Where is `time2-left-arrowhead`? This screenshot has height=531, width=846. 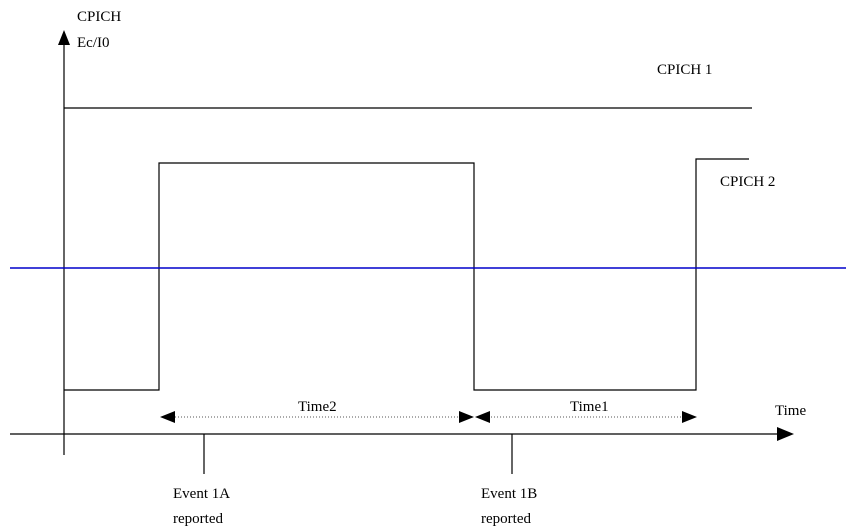 time2-left-arrowhead is located at coordinates (167, 417).